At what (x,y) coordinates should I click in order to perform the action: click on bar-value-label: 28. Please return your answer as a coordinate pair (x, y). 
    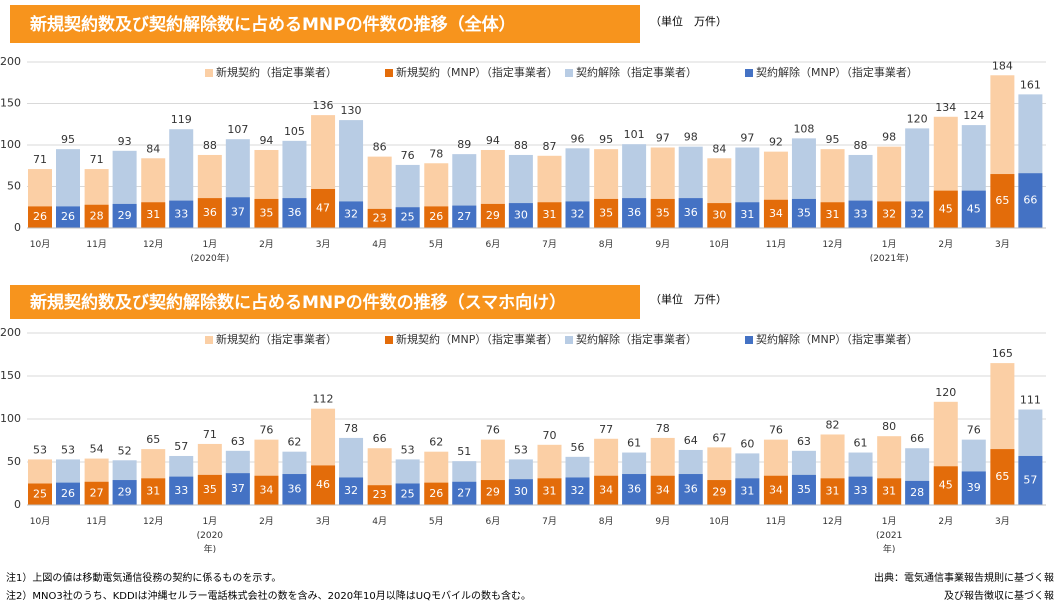
    Looking at the image, I should click on (97, 215).